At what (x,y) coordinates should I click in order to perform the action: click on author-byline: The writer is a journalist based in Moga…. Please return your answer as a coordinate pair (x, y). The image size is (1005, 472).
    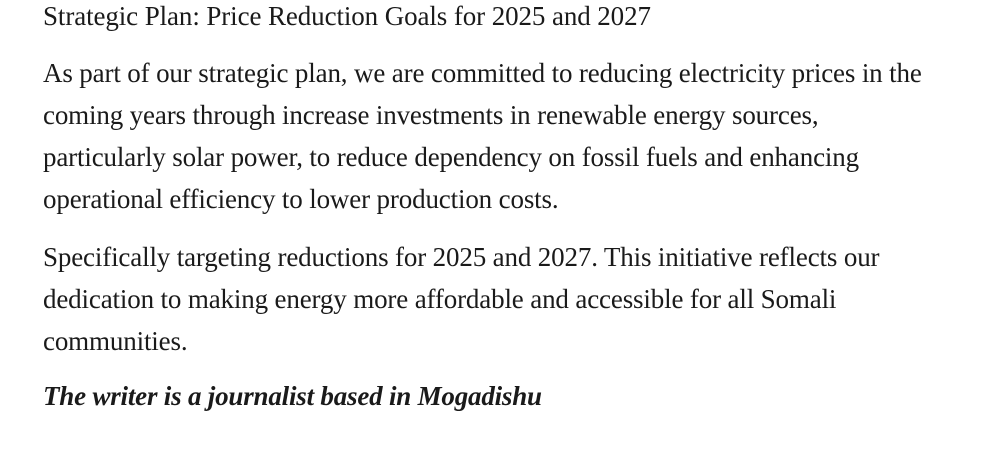
    Looking at the image, I should click on (292, 396).